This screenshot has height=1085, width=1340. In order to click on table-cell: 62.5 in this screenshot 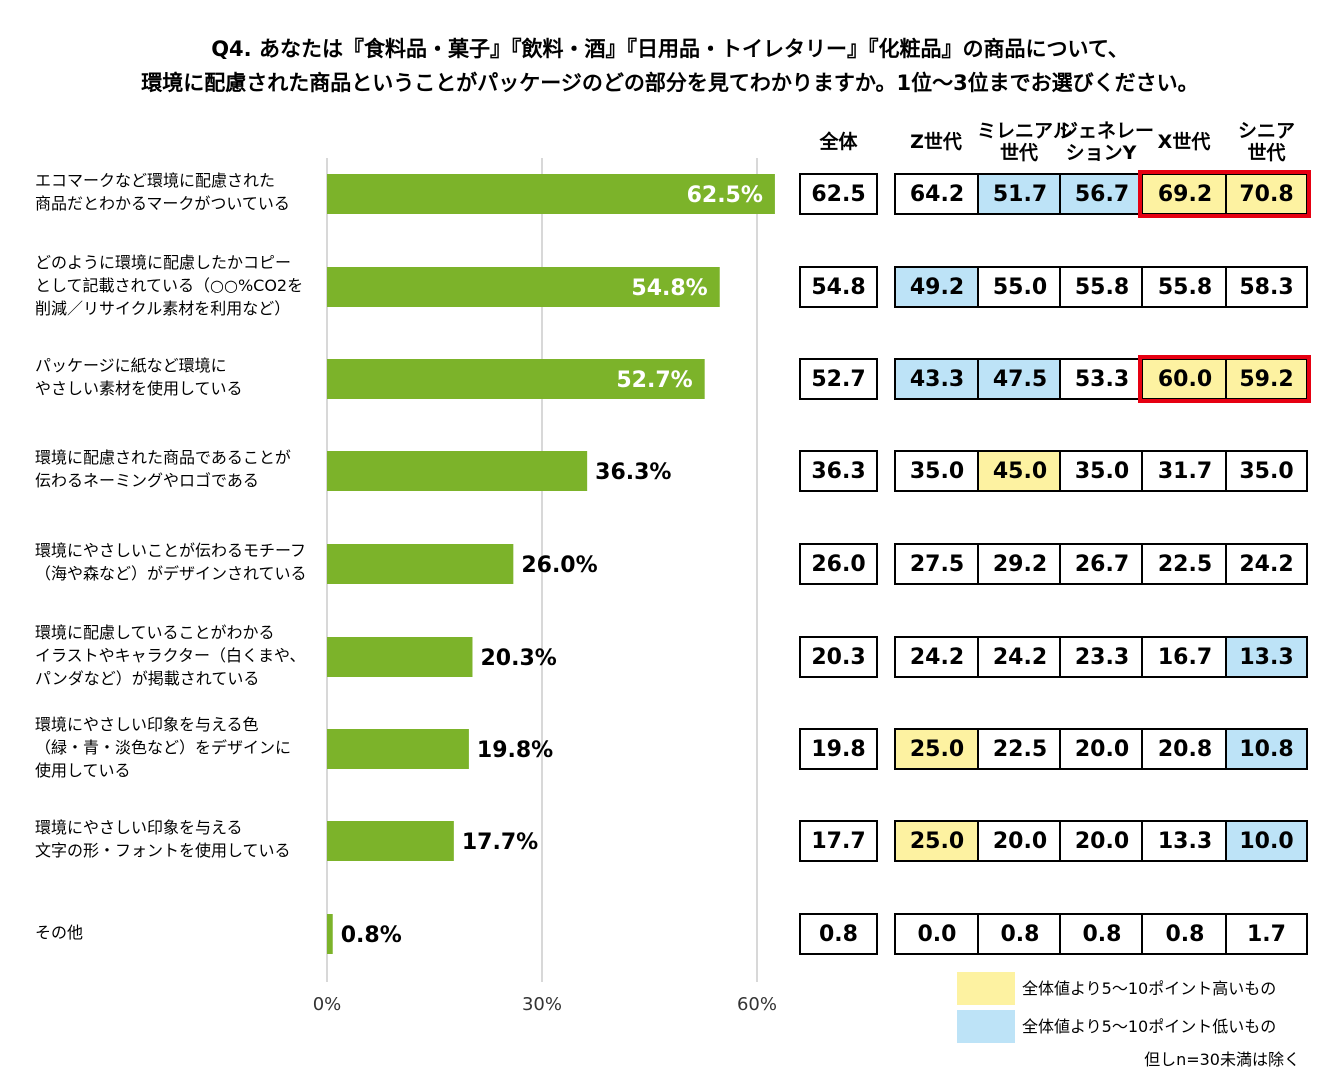, I will do `click(838, 194)`.